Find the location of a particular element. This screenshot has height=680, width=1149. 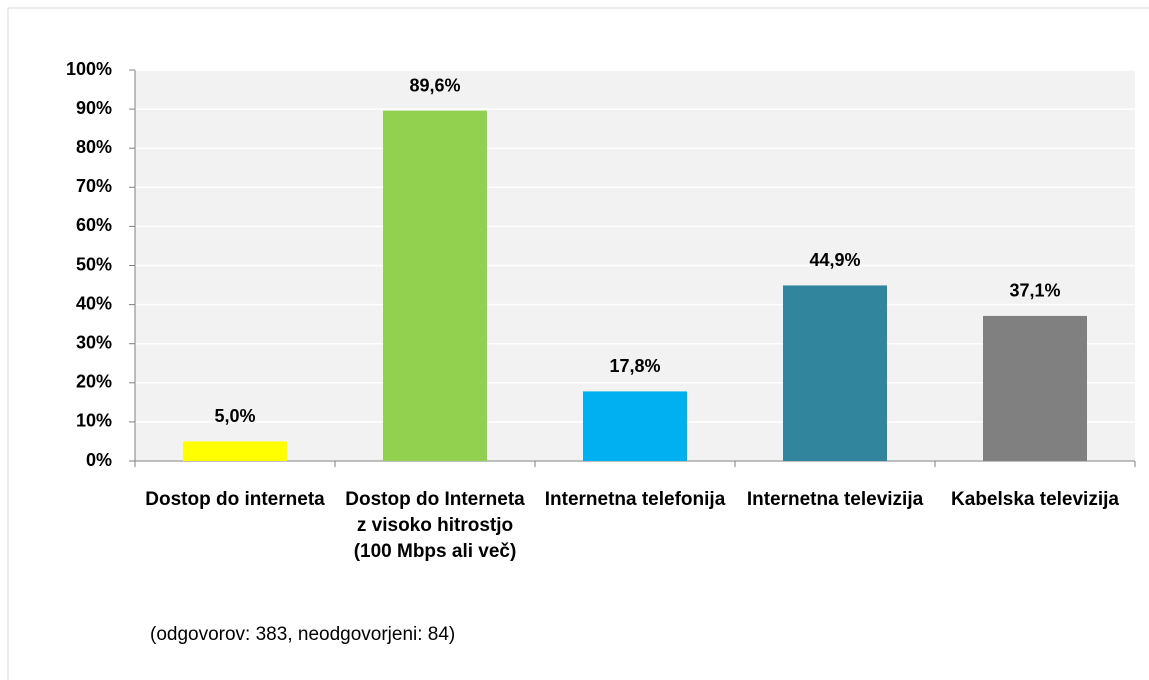

note: (odgovorov: 383, neodgovorjeni: 84) is located at coordinates (303, 634).